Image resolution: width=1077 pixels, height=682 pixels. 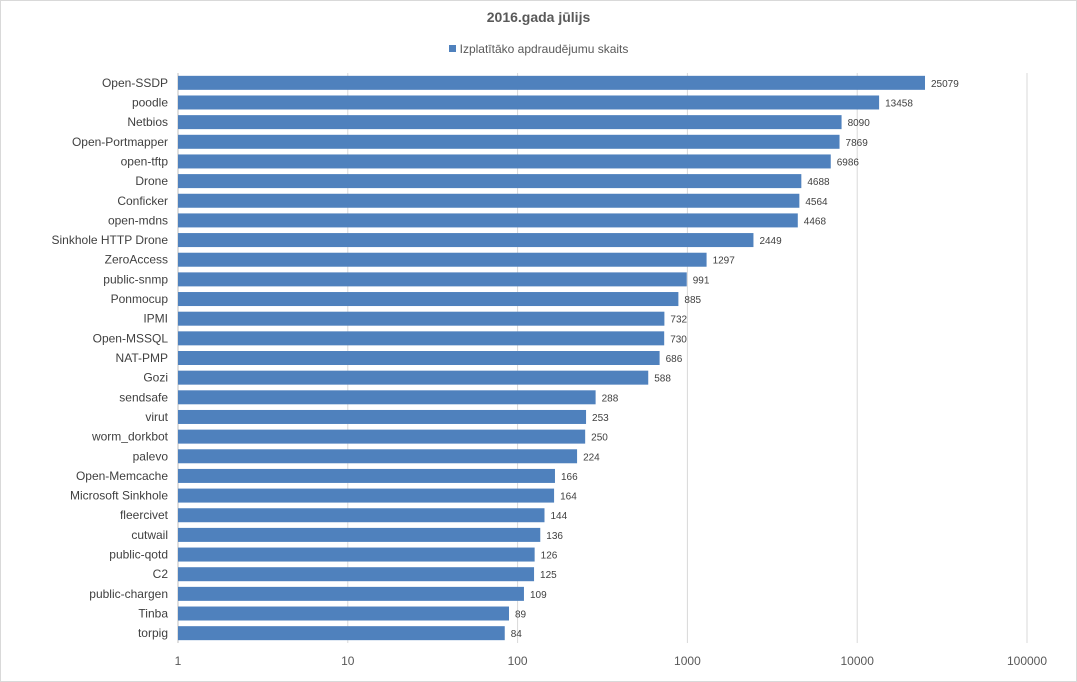 What do you see at coordinates (136, 260) in the screenshot?
I see `category-label: ZeroAccess` at bounding box center [136, 260].